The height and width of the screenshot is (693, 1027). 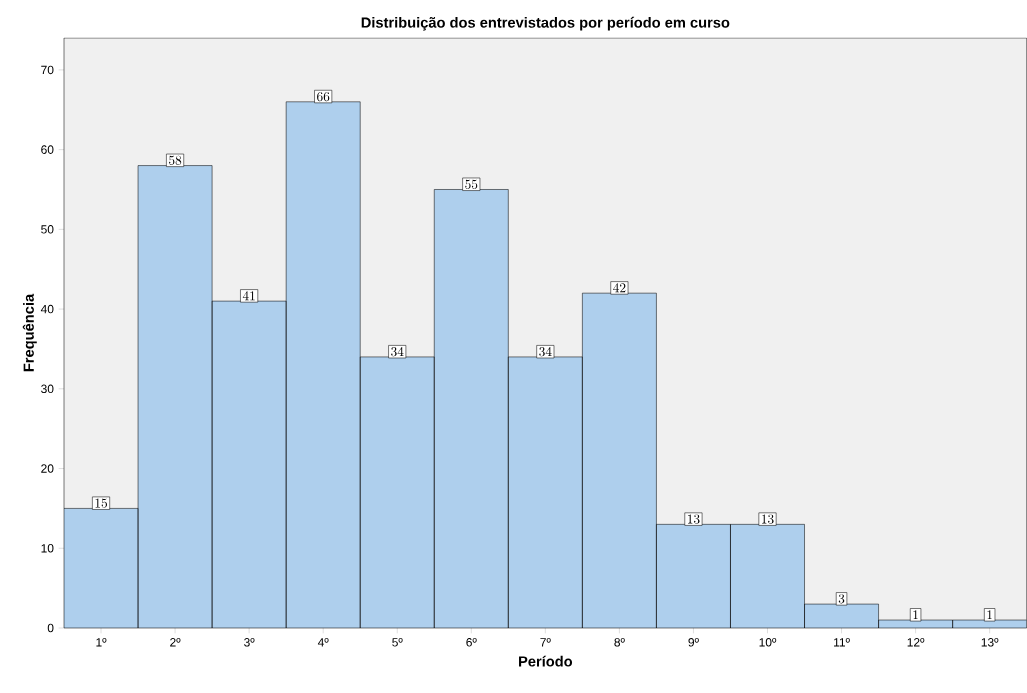 What do you see at coordinates (619, 288) in the screenshot?
I see `data-label: 42` at bounding box center [619, 288].